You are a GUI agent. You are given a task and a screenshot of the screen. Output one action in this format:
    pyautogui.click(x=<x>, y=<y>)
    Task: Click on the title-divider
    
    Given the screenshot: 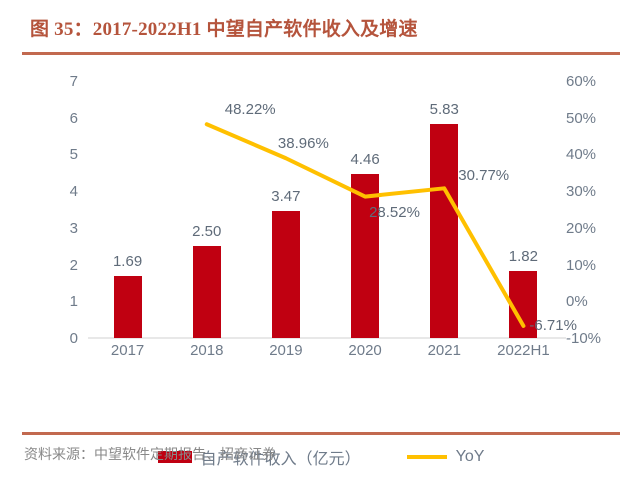 What is the action you would take?
    pyautogui.click(x=321, y=53)
    